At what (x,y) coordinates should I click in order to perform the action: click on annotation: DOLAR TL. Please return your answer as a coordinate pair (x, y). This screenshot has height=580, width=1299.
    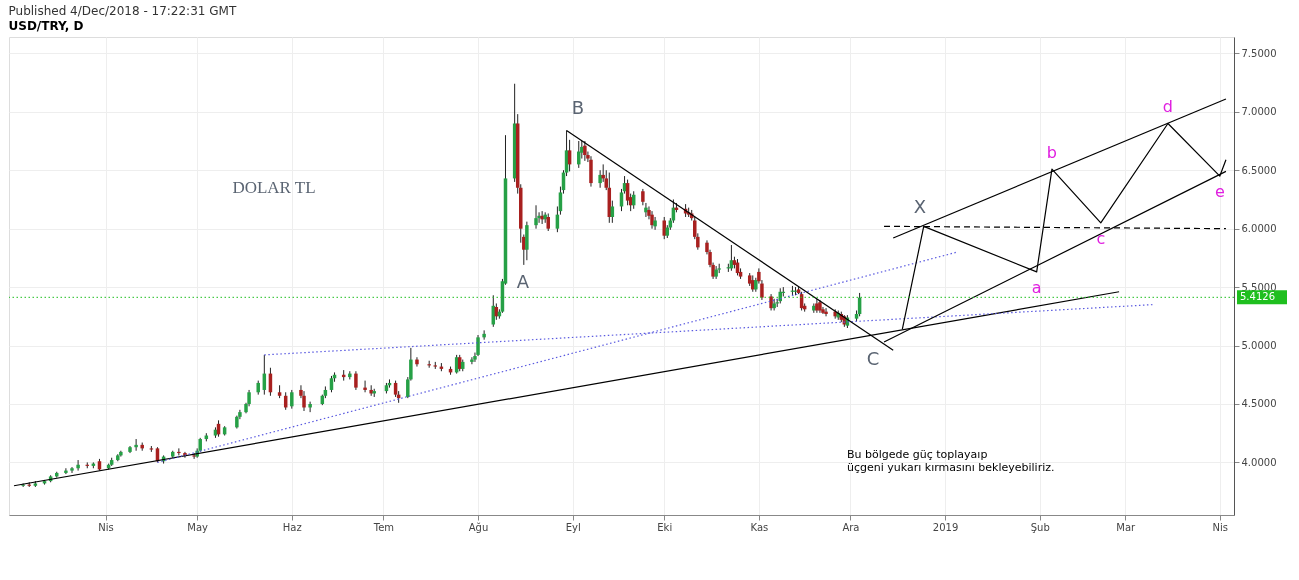
    Looking at the image, I should click on (274, 187).